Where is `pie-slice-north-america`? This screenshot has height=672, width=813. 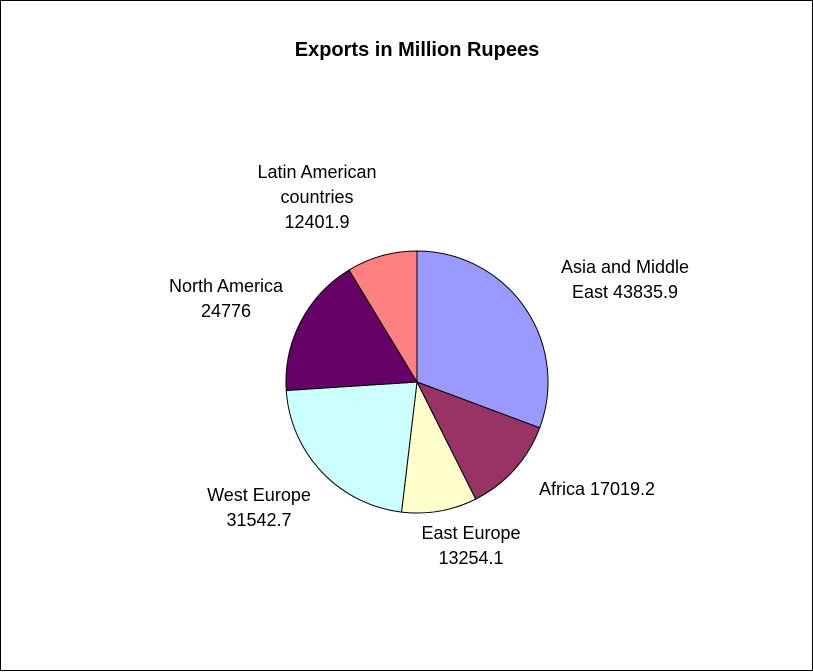 pie-slice-north-america is located at coordinates (351, 330).